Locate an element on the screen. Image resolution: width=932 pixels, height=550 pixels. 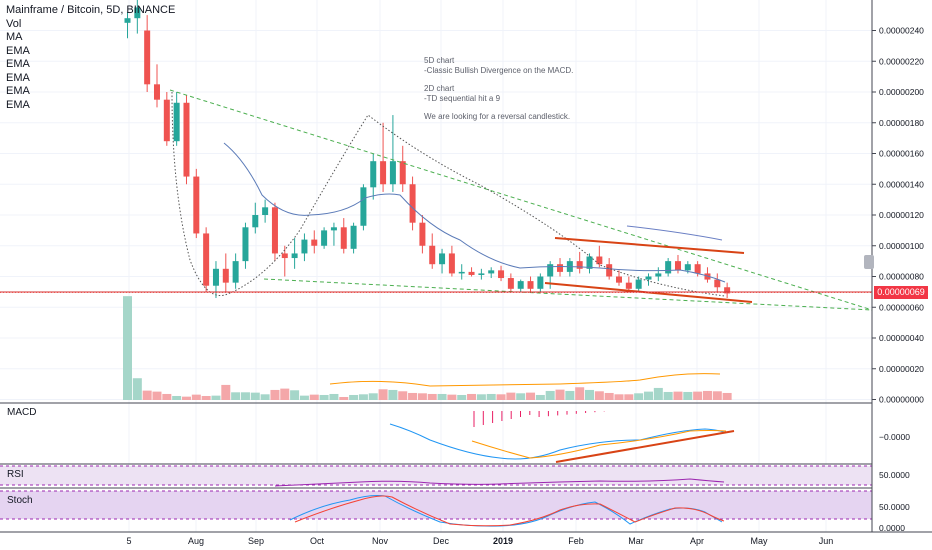
macd-pane-label: MACD is located at coordinates (22, 412).